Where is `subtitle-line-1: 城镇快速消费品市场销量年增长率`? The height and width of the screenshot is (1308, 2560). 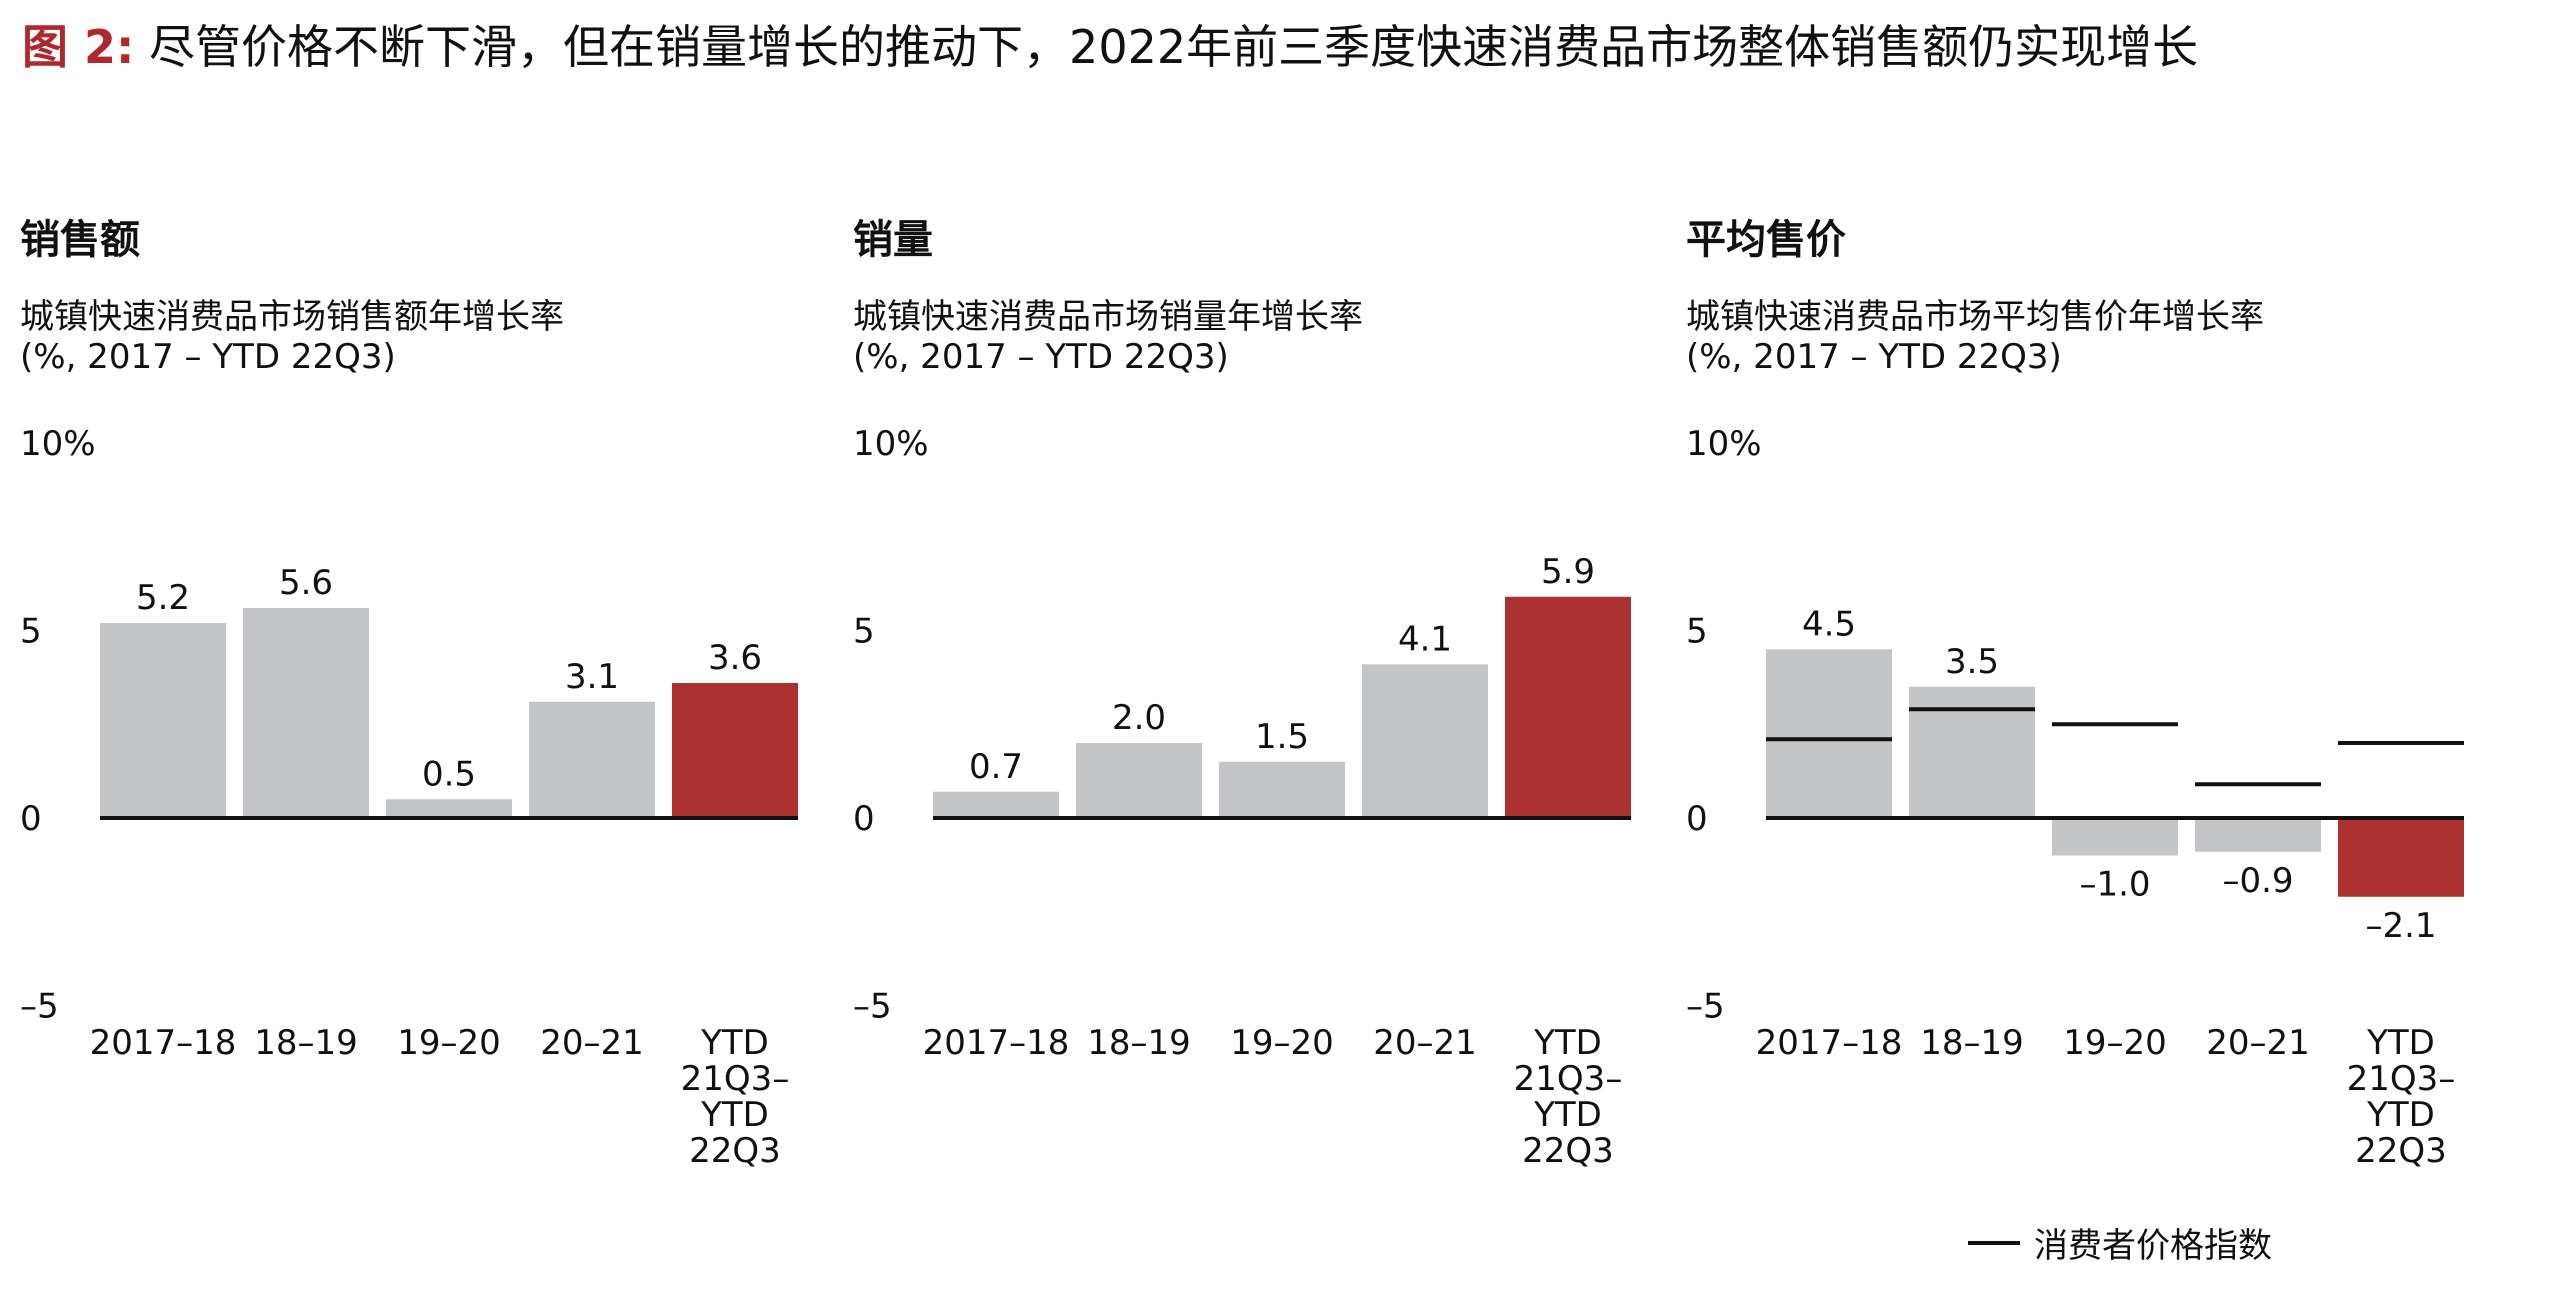
subtitle-line-1: 城镇快速消费品市场销量年增长率 is located at coordinates (1108, 317).